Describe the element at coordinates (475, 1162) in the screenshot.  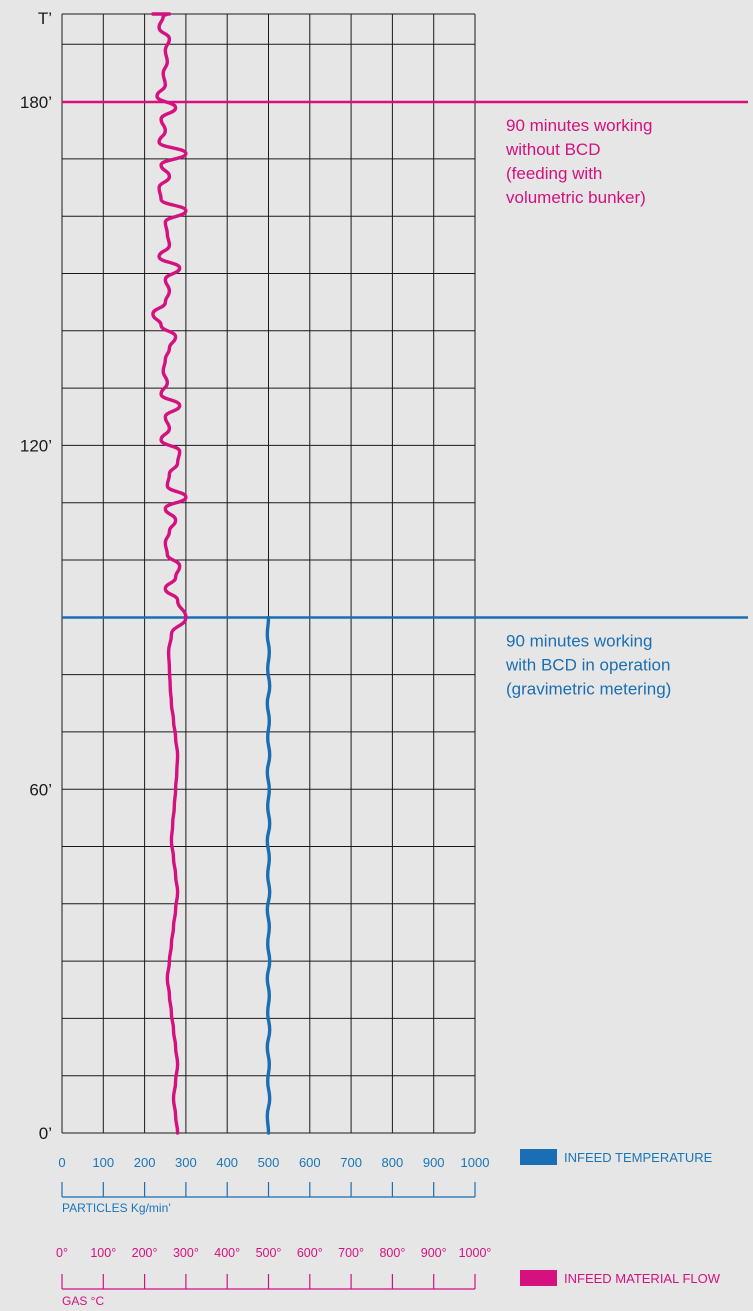
I see `x-tick-label: 1000` at that location.